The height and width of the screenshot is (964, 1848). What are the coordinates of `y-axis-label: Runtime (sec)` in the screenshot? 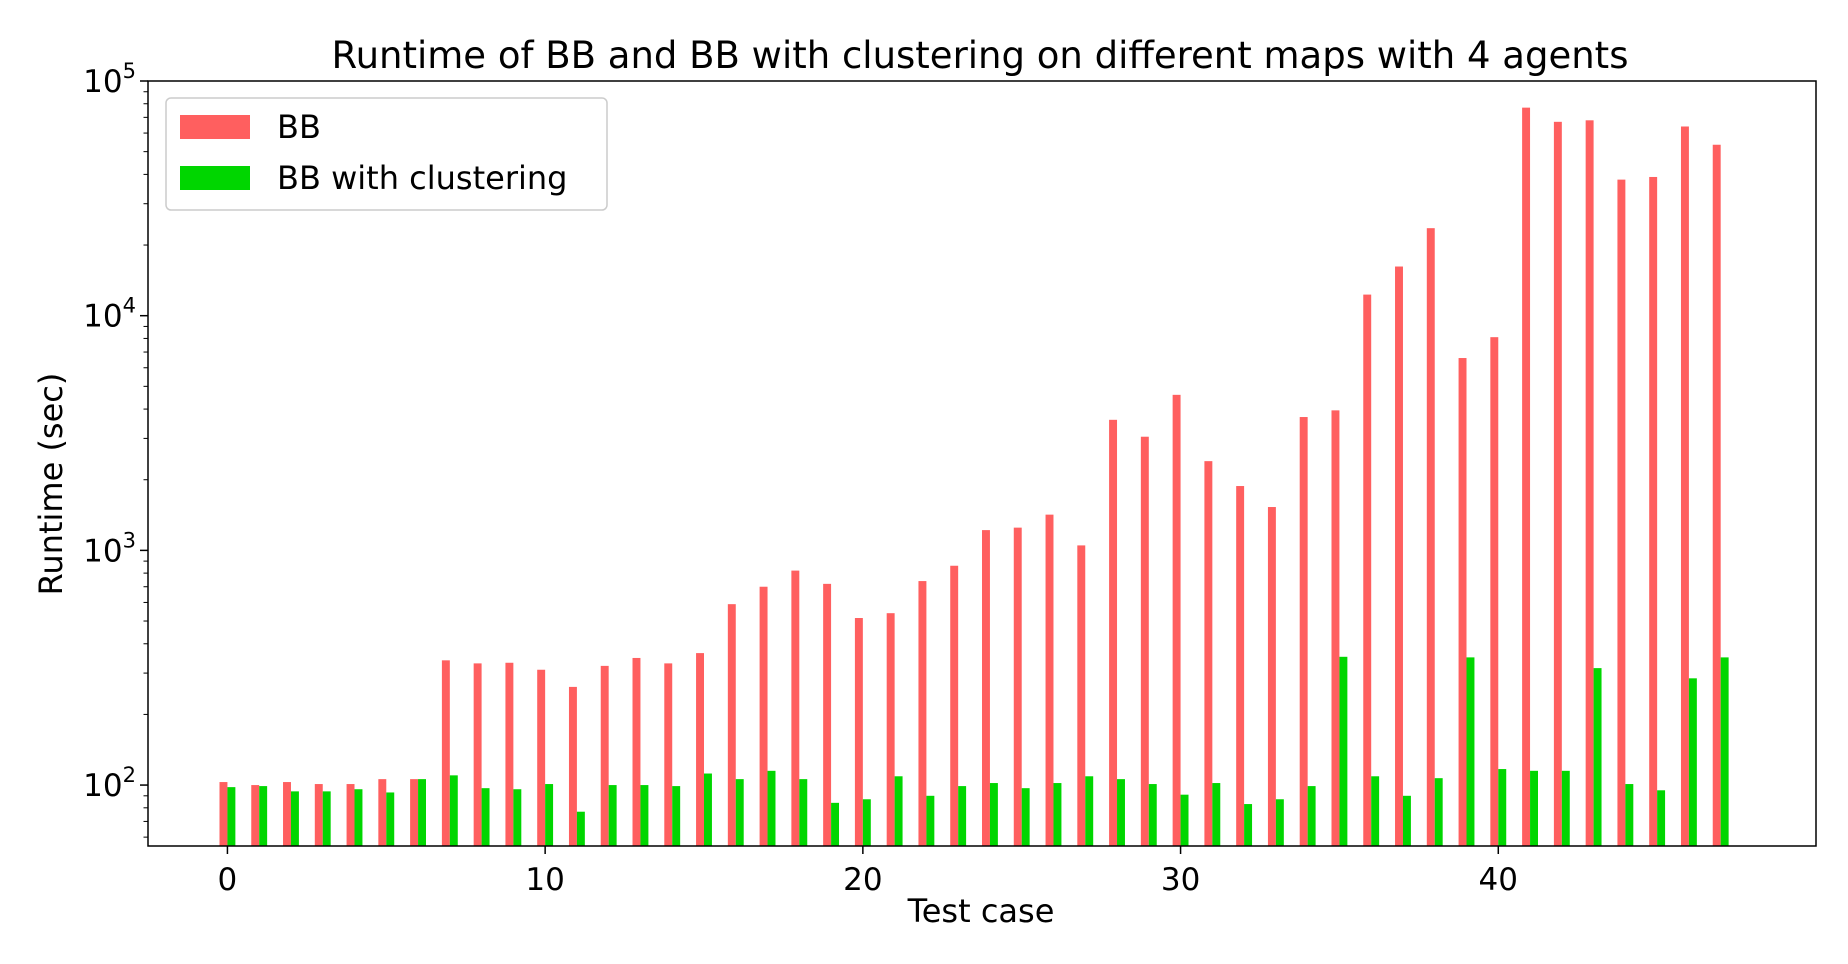 It's located at (51, 484).